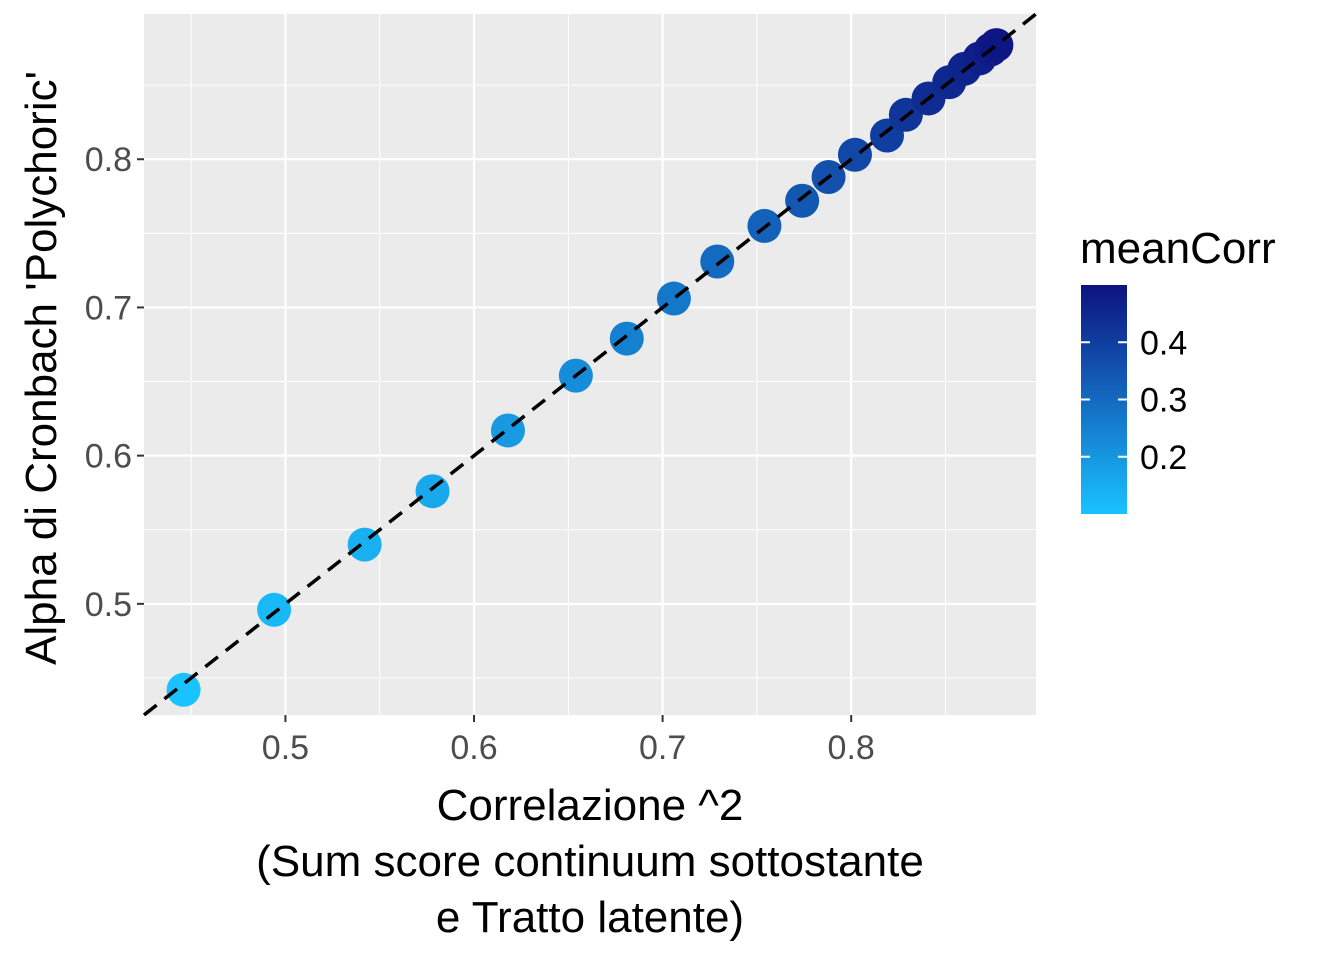  I want to click on x-axis-title-line-1: Correlazione ^2, so click(590, 805).